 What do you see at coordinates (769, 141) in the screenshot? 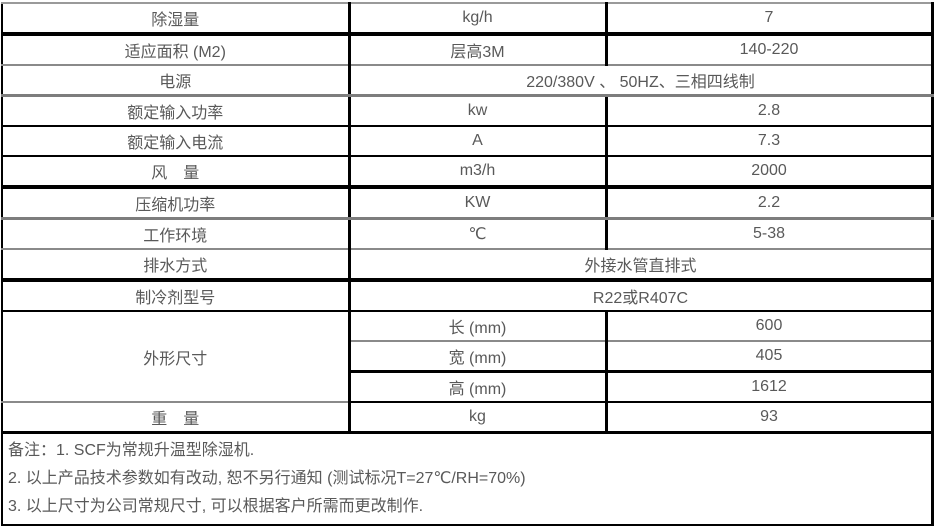
I see `spec-value-cell: 7.3` at bounding box center [769, 141].